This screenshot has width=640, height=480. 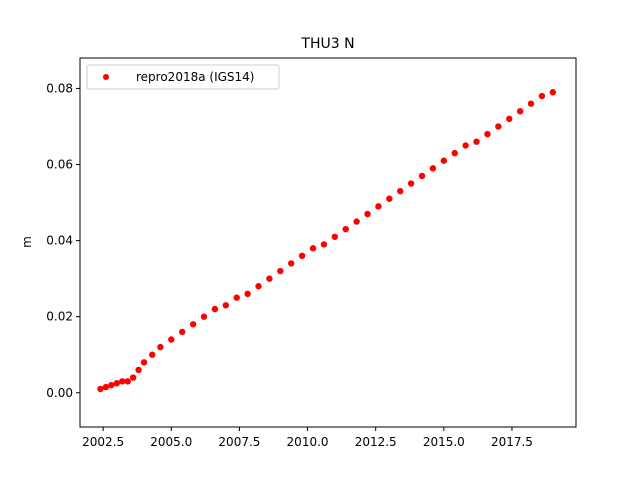 I want to click on y-axis-ticks: 0.00 0.02 0.04 0.06 0.08, so click(x=63, y=240).